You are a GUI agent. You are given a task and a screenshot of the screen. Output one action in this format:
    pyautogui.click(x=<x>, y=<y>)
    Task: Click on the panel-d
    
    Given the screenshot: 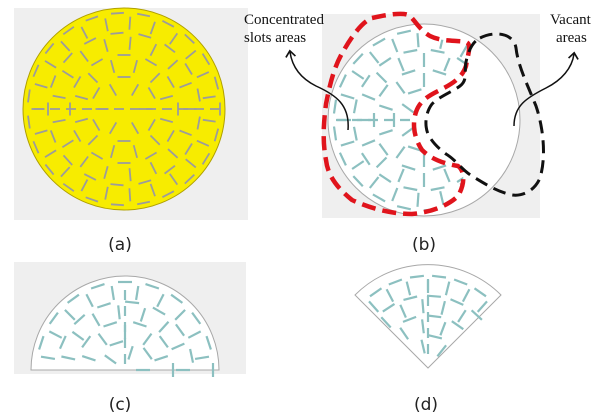 What is the action you would take?
    pyautogui.click(x=428, y=316)
    